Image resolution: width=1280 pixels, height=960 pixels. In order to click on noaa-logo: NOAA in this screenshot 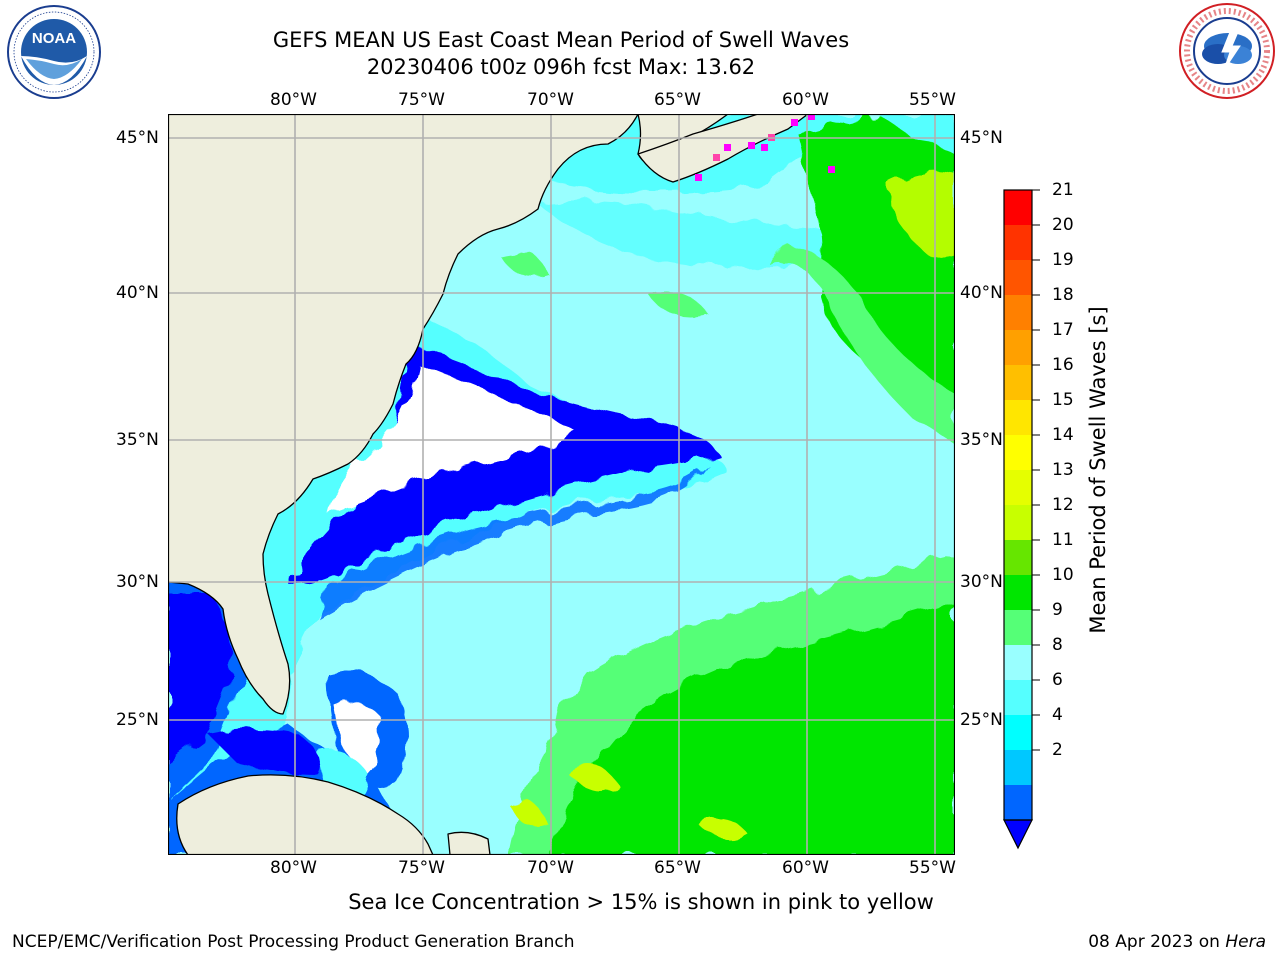, I will do `click(54, 52)`.